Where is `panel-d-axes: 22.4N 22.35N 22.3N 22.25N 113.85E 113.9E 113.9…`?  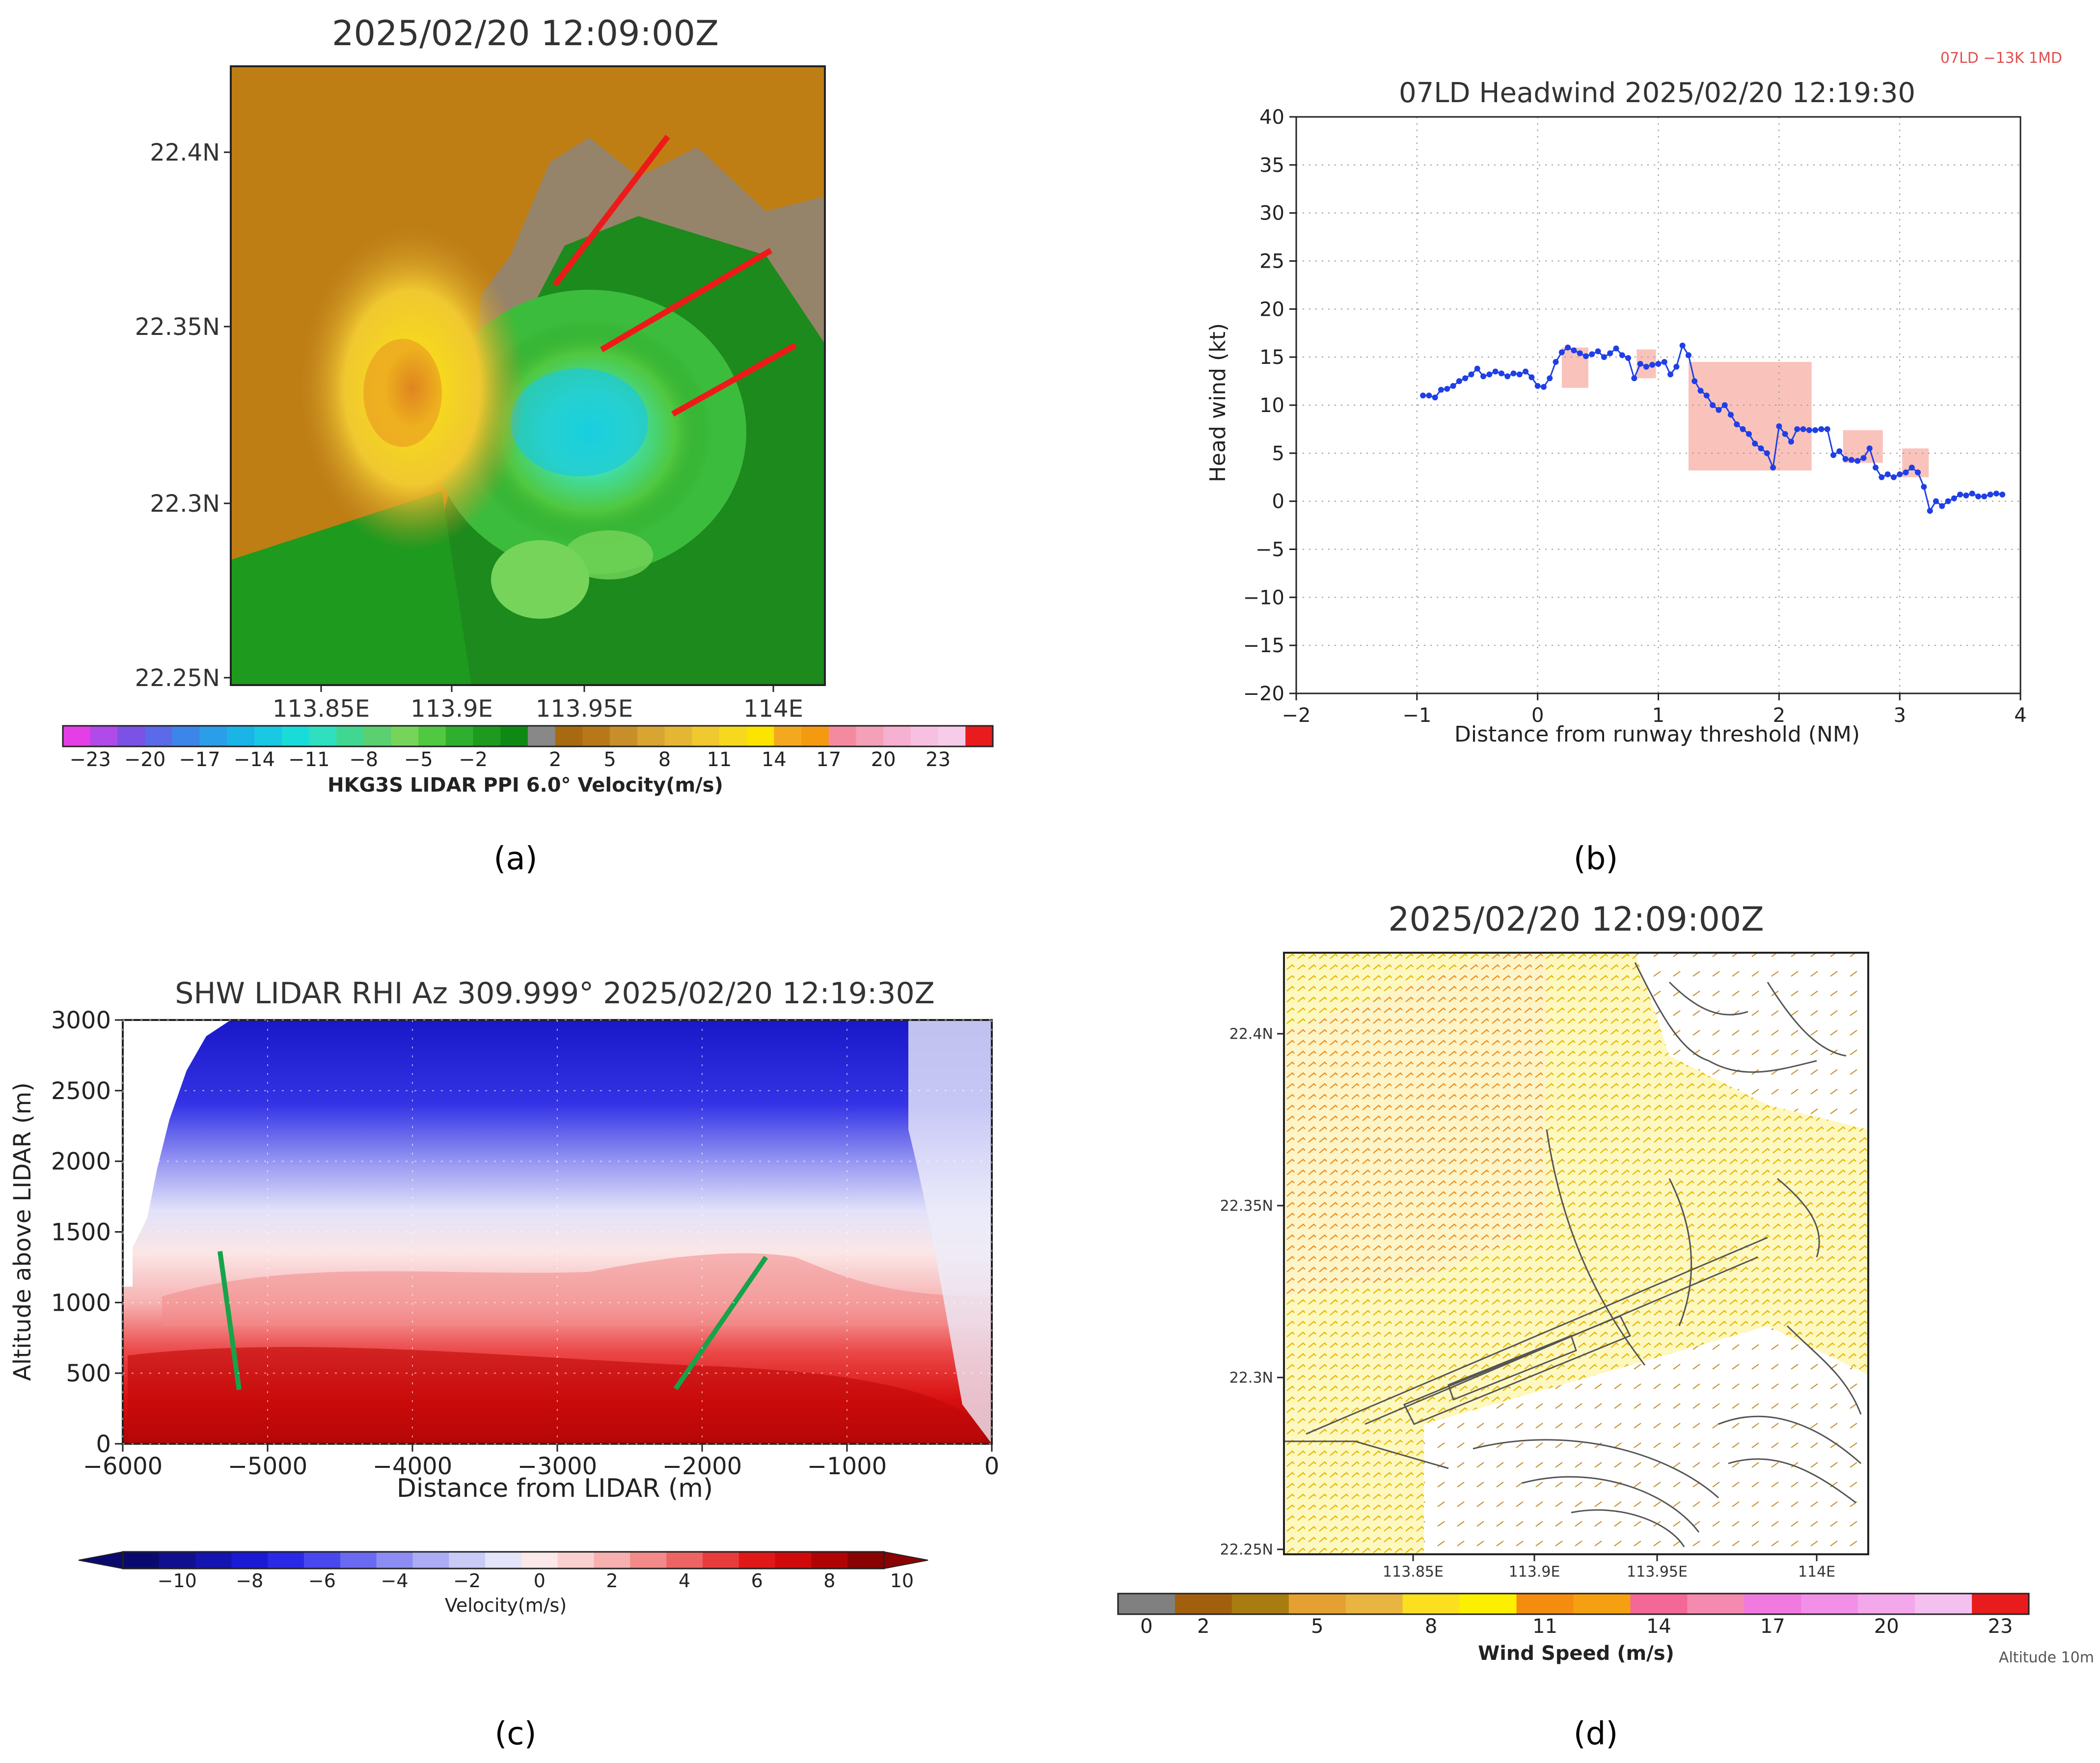 panel-d-axes: 22.4N 22.35N 22.3N 22.25N 113.85E 113.9E 113.9… is located at coordinates (1527, 1303).